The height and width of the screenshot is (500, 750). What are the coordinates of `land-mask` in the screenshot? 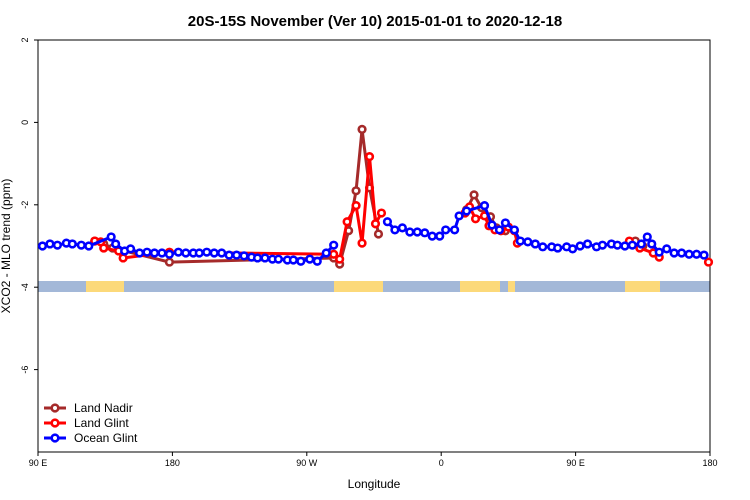 It's located at (374, 286).